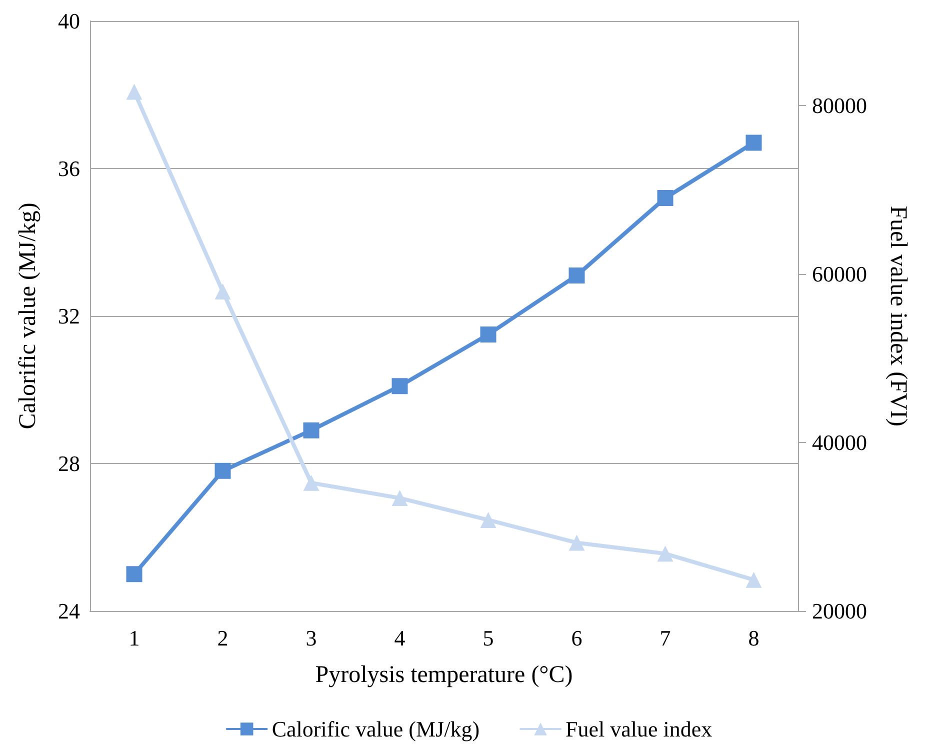 Image resolution: width=938 pixels, height=747 pixels. I want to click on y2-tick-label: 40000, so click(839, 442).